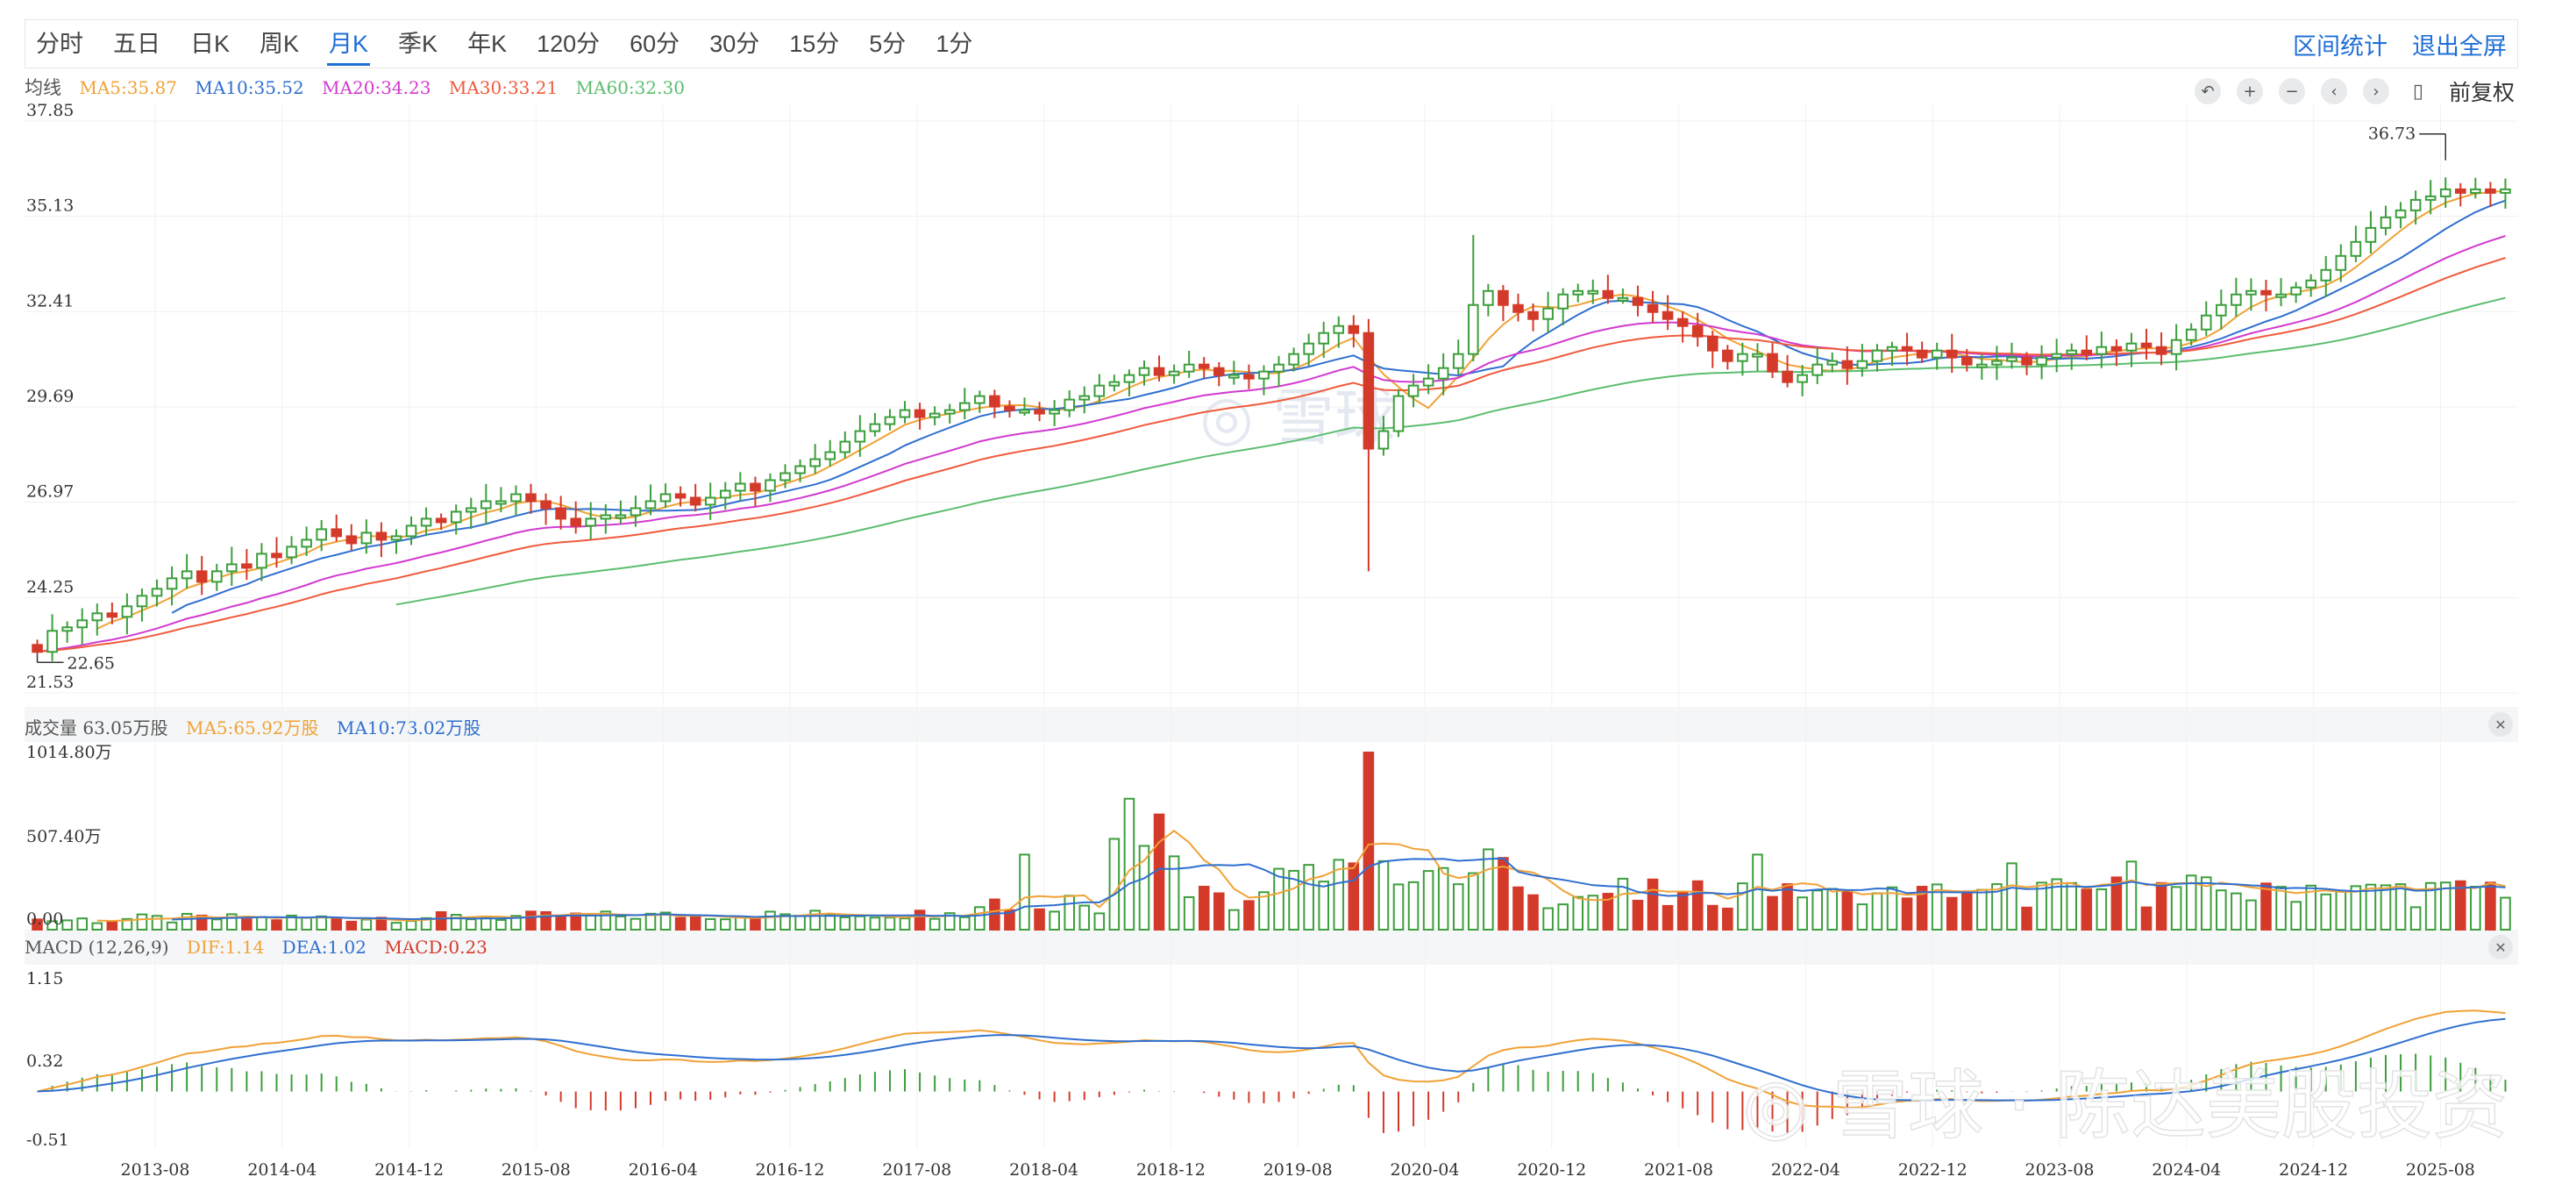 This screenshot has height=1184, width=2576. Describe the element at coordinates (280, 44) in the screenshot. I see `tab-3: 周K` at that location.